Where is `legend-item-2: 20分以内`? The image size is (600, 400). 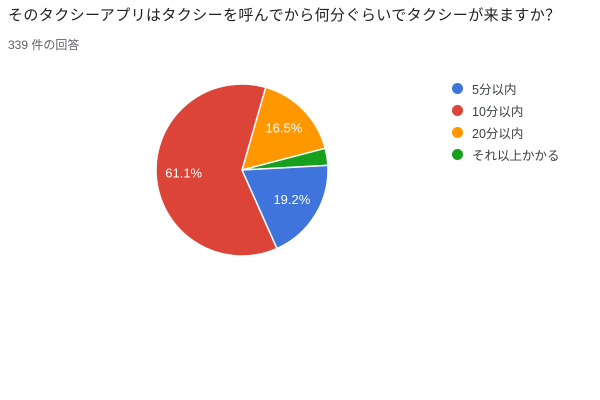
legend-item-2: 20分以内 is located at coordinates (506, 132).